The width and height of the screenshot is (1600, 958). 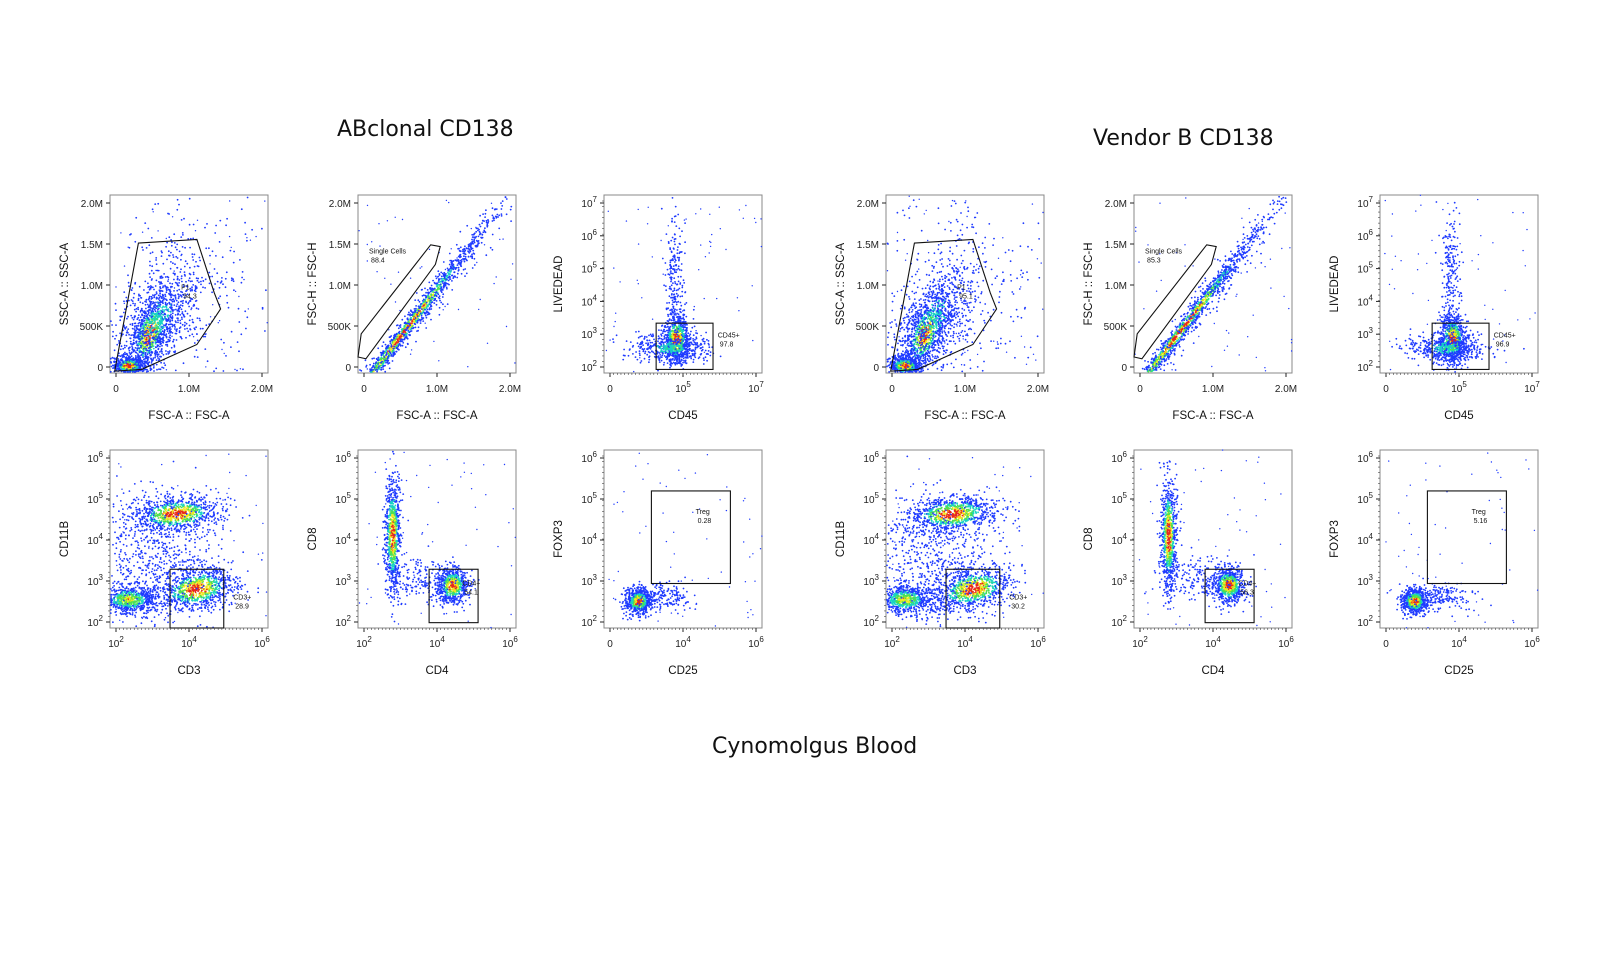 What do you see at coordinates (964, 671) in the screenshot?
I see `x-axis-label: CD3` at bounding box center [964, 671].